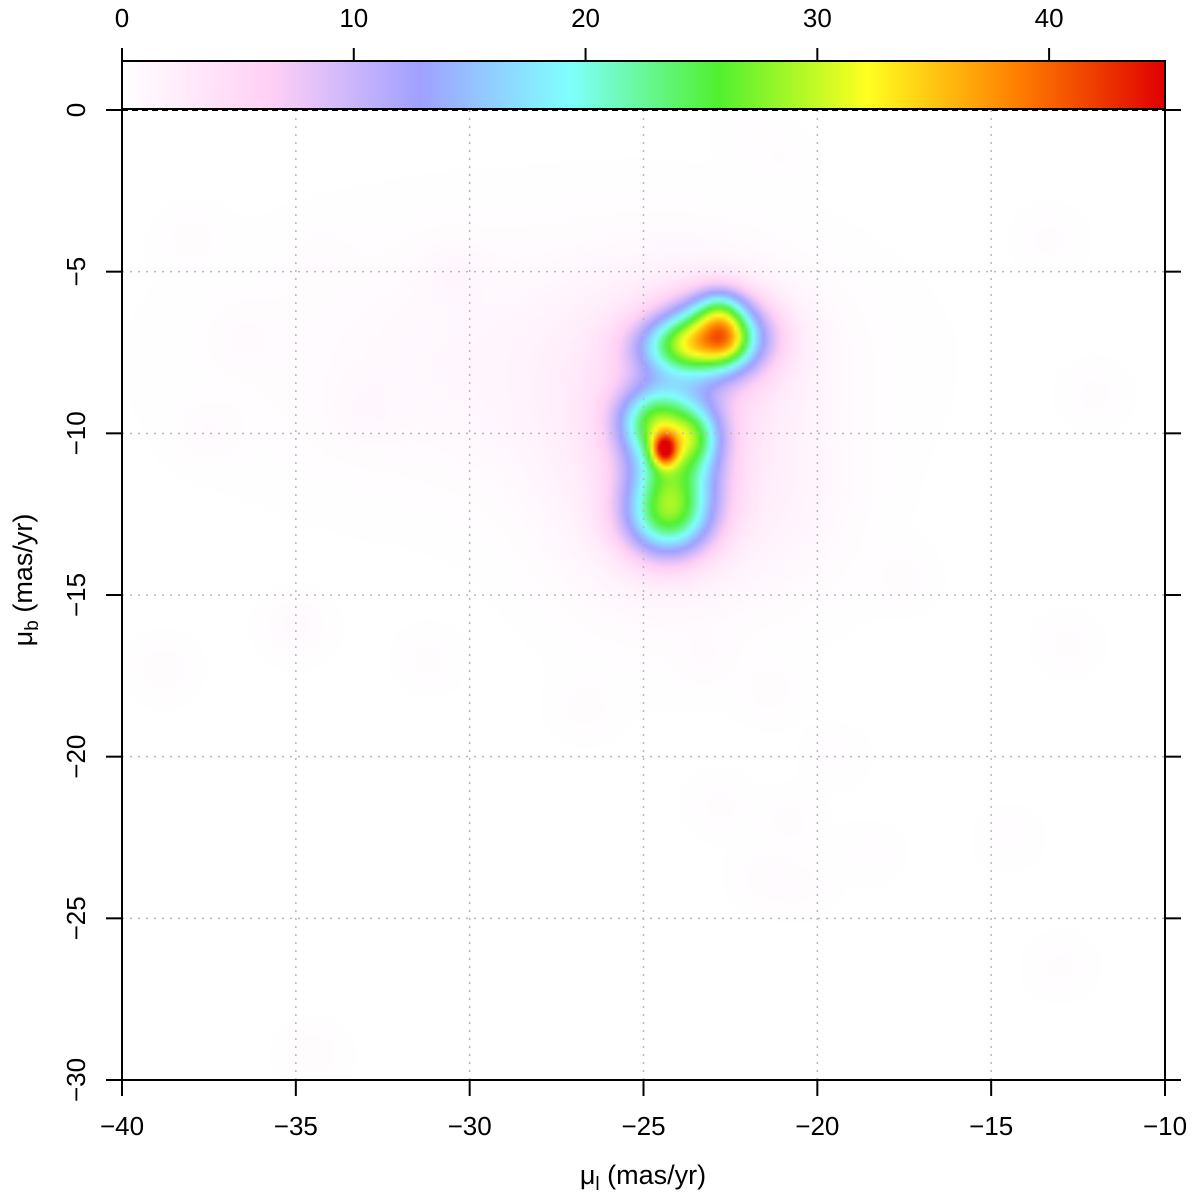 Image resolution: width=1200 pixels, height=1199 pixels. I want to click on y-tick-label: −10, so click(76, 433).